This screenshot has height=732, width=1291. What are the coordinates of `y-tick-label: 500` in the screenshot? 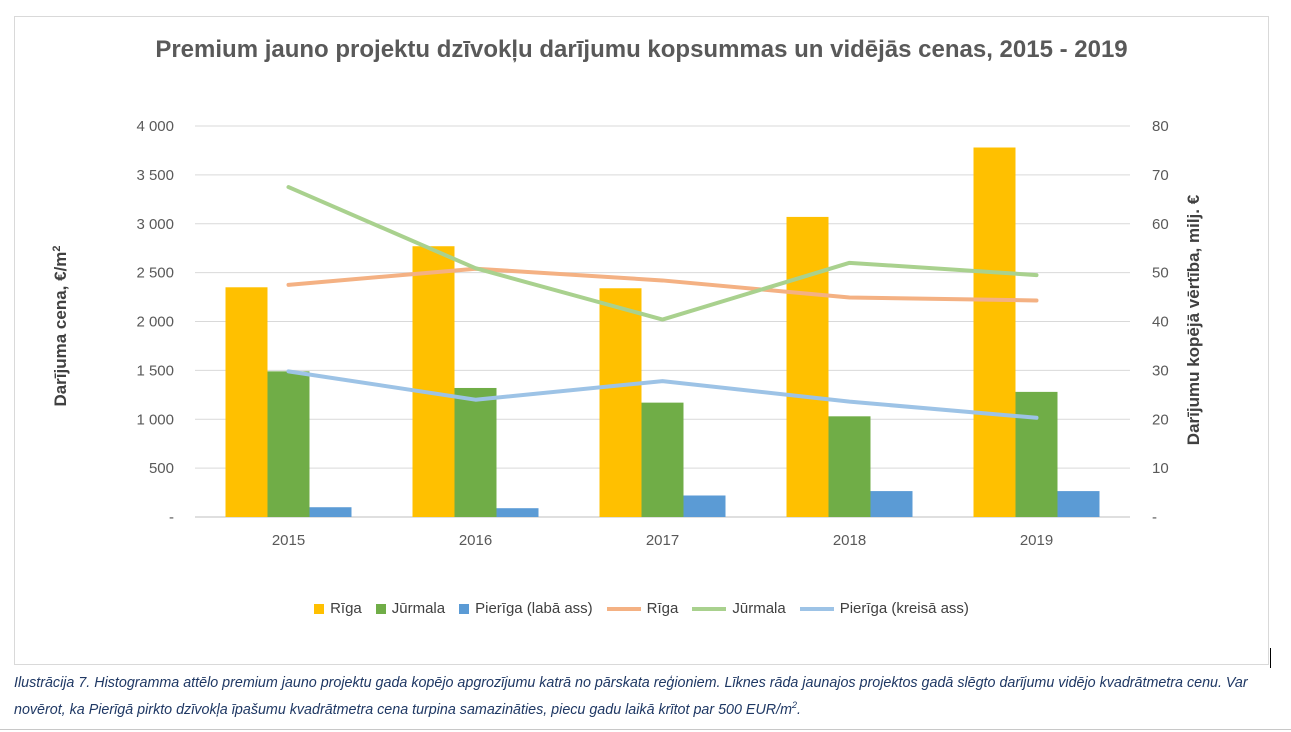 It's located at (161, 468).